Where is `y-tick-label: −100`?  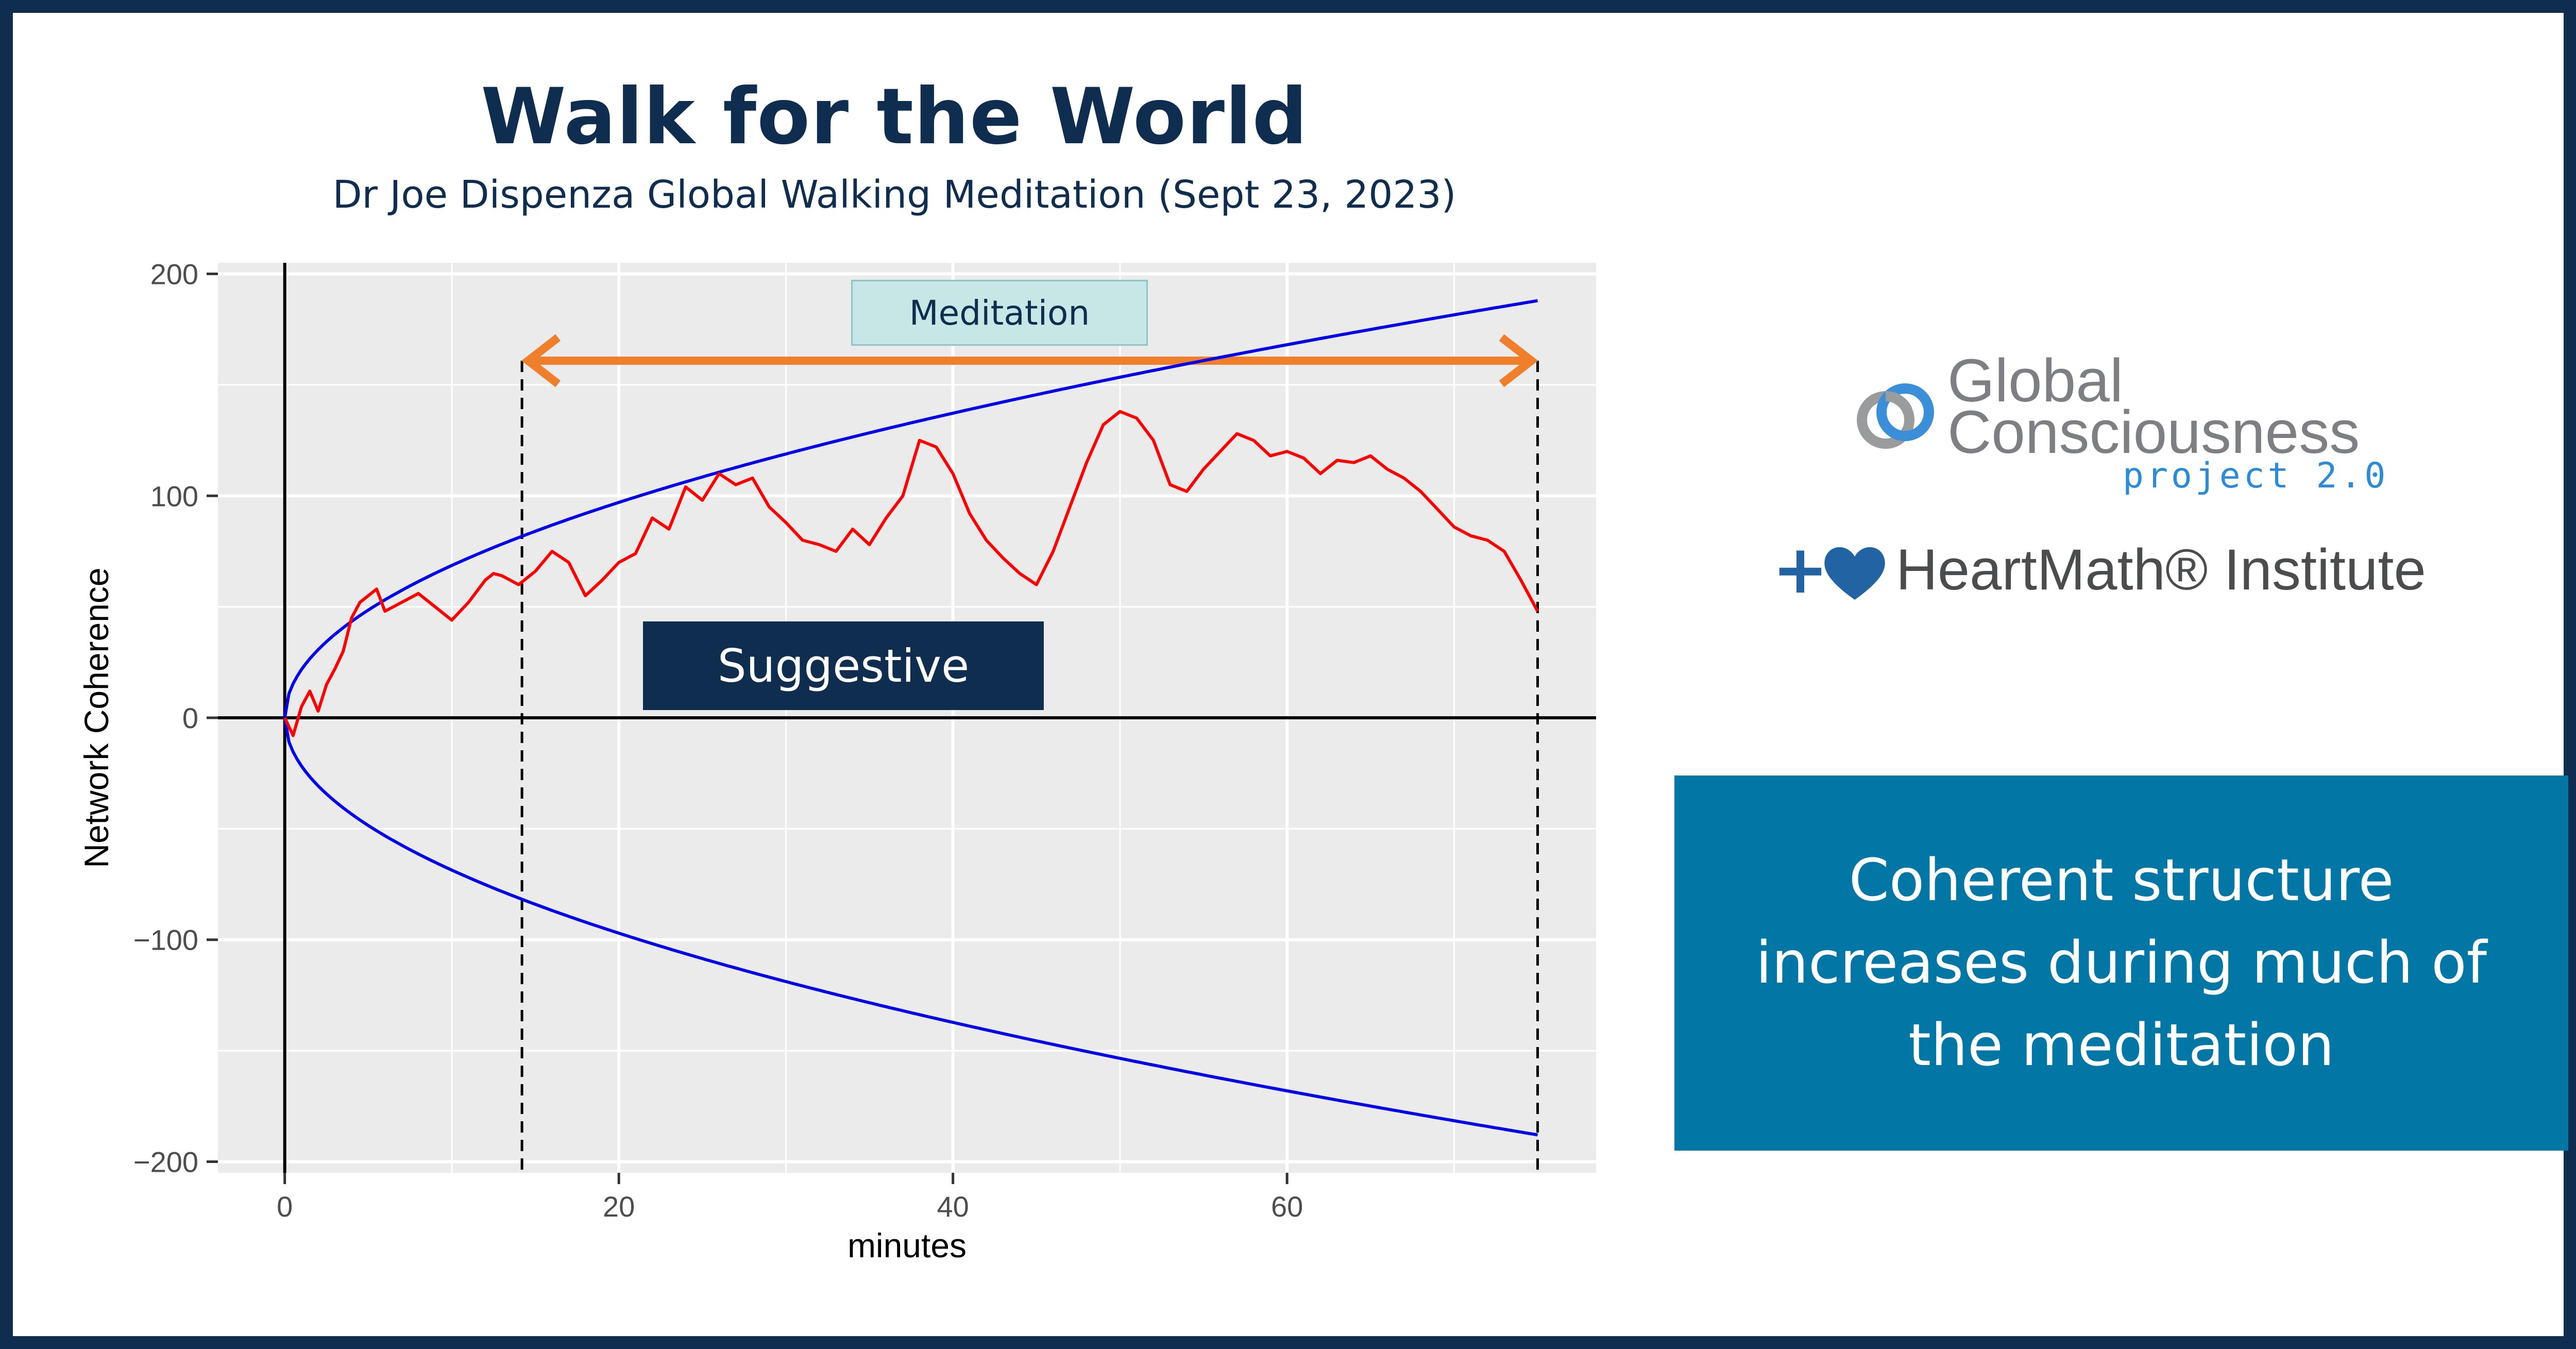
y-tick-label: −100 is located at coordinates (165, 940).